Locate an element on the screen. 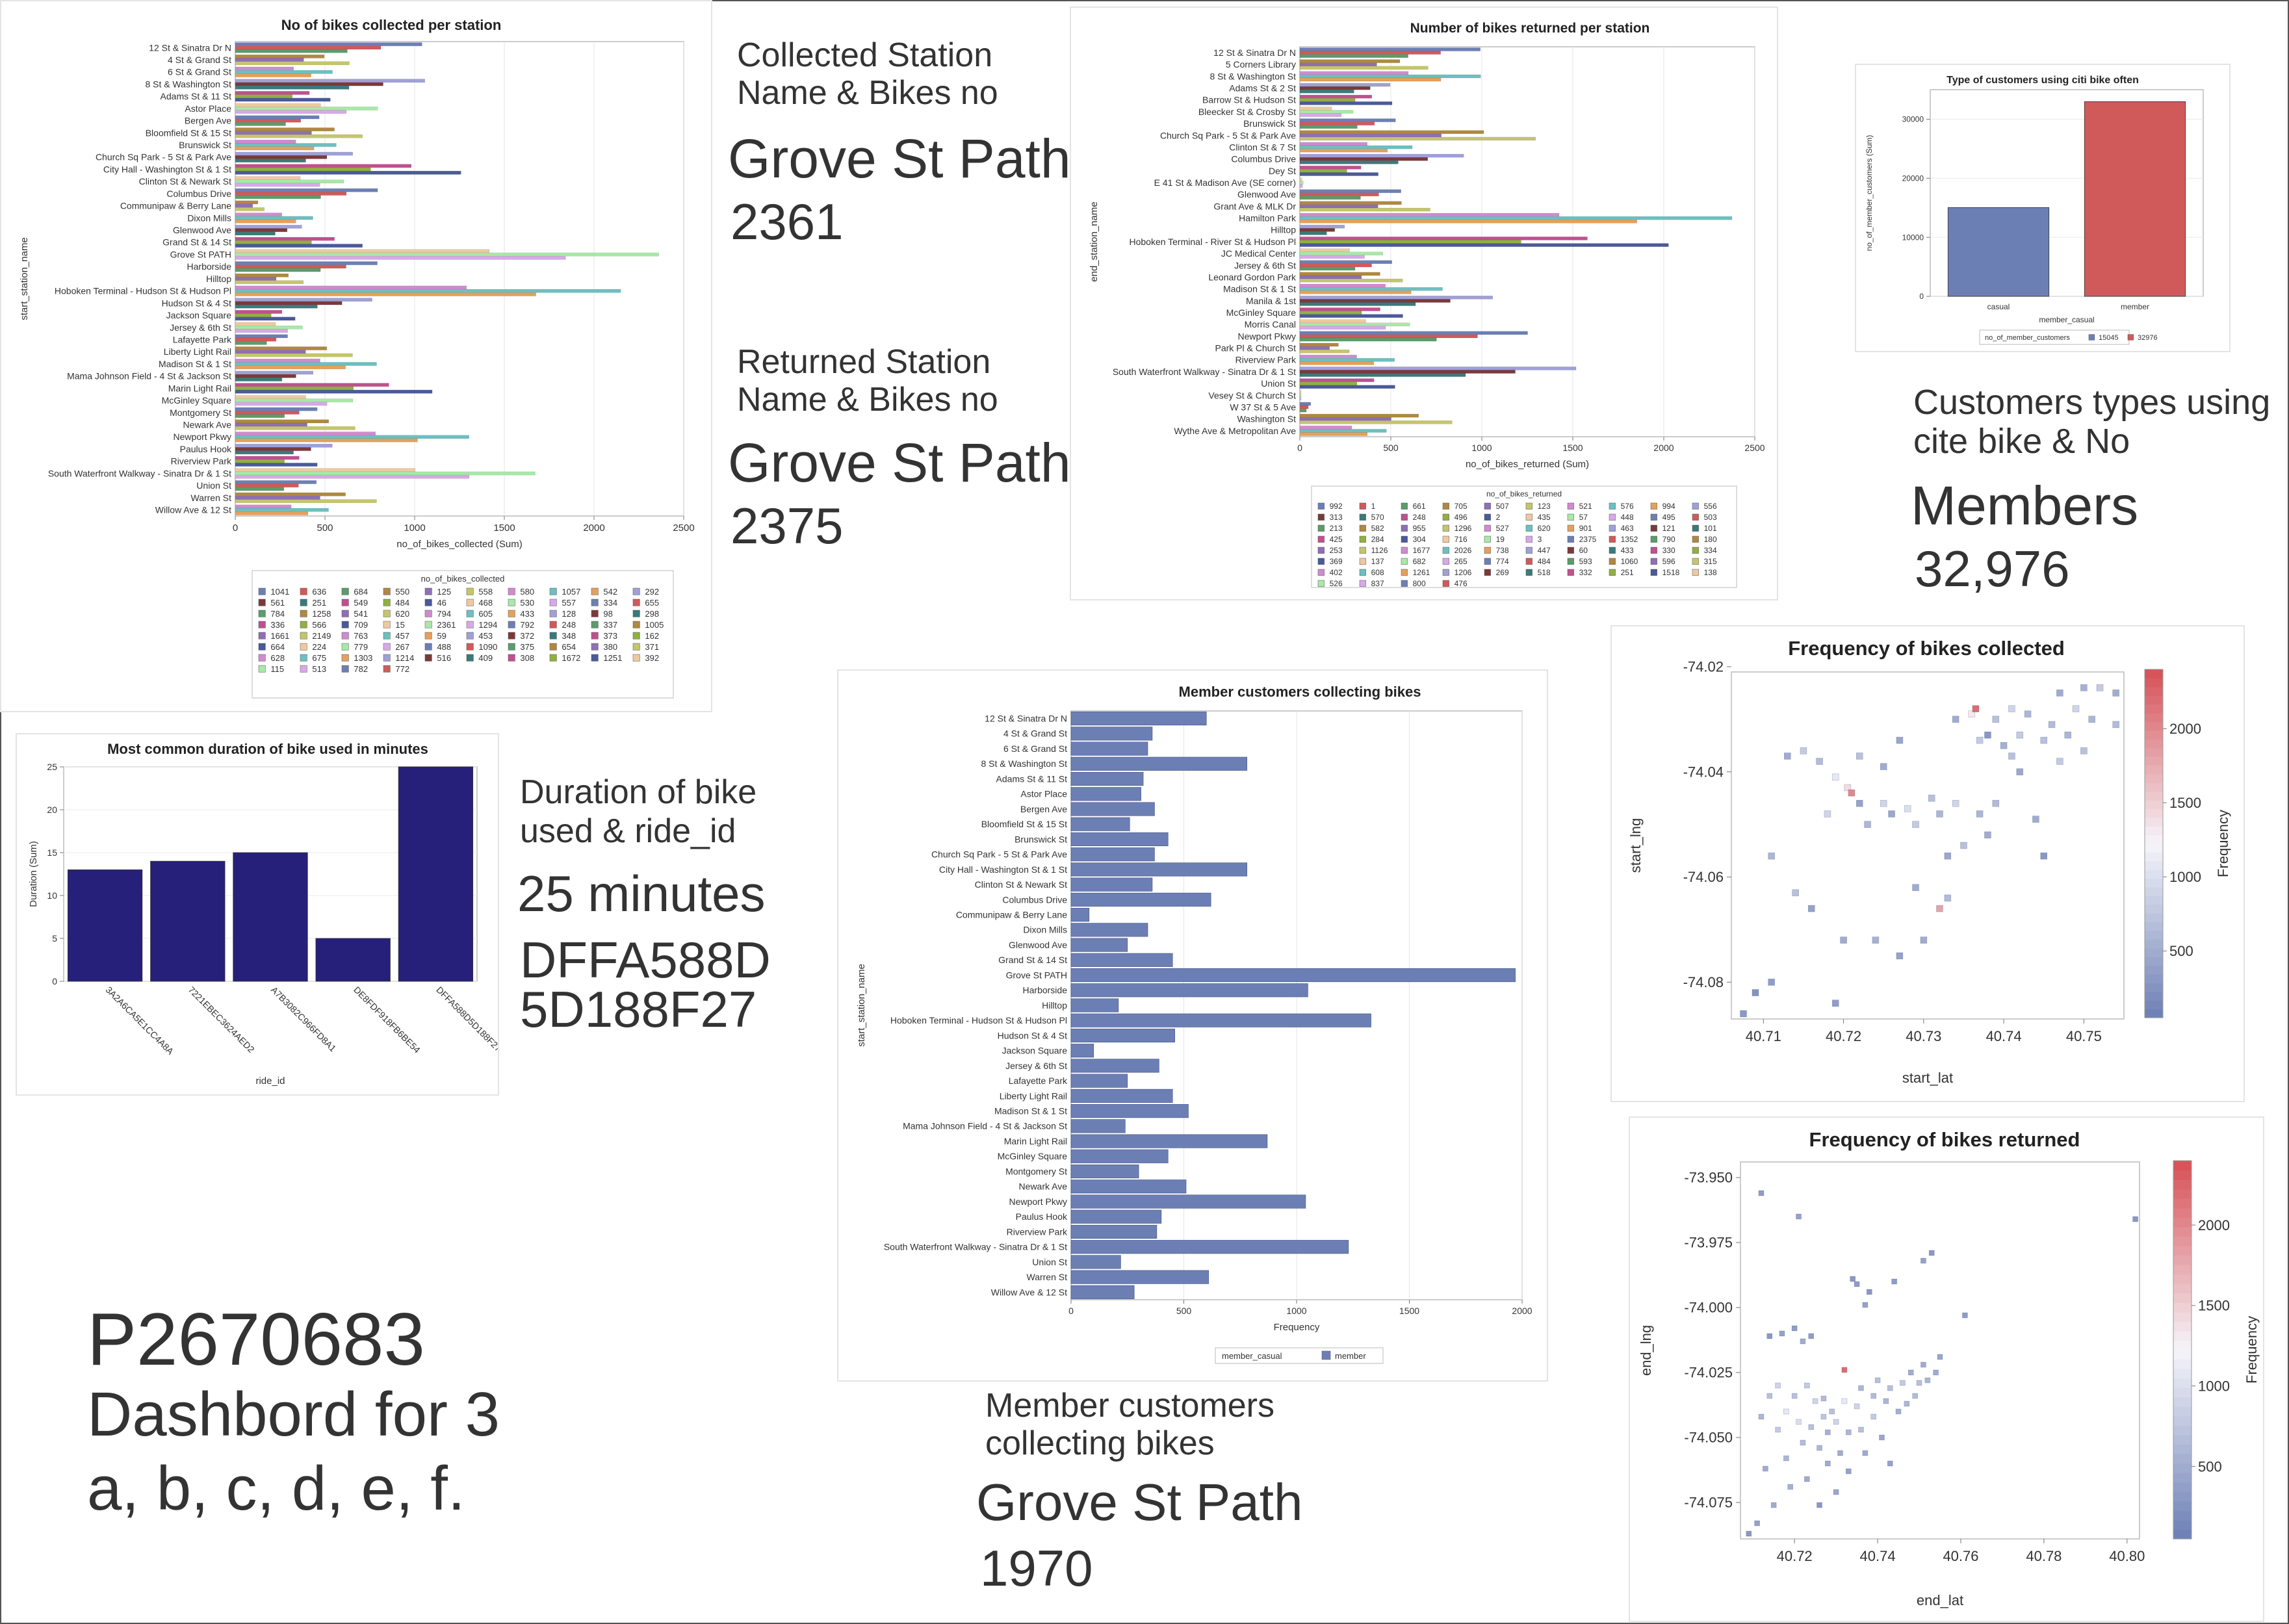 The width and height of the screenshot is (2289, 1624). category-label: Communipaw & Berry Lane is located at coordinates (175, 206).